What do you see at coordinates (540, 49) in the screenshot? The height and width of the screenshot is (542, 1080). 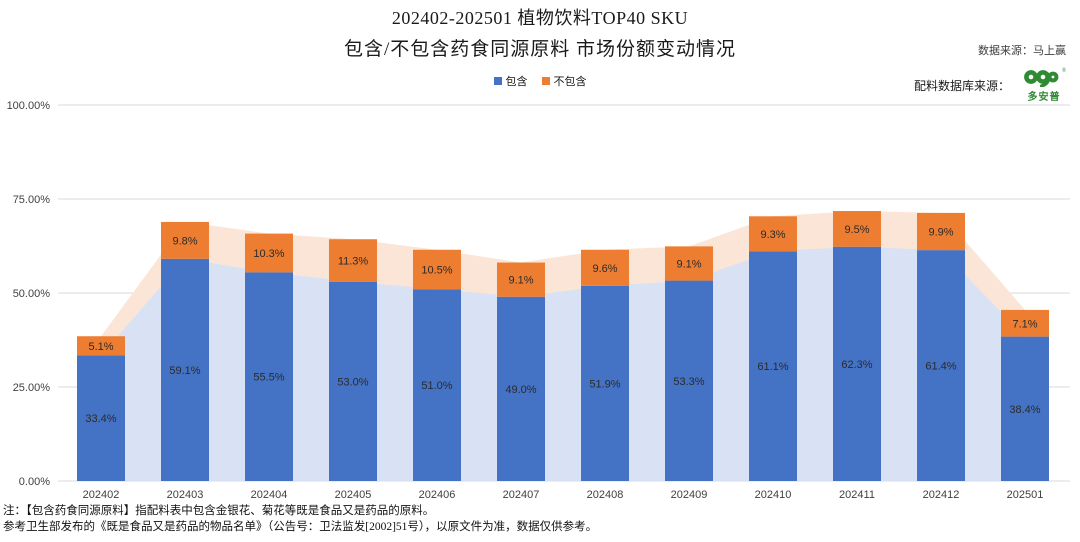 I see `page-subtitle: 包含/不包含药食同源原料 市场份额变动情况` at bounding box center [540, 49].